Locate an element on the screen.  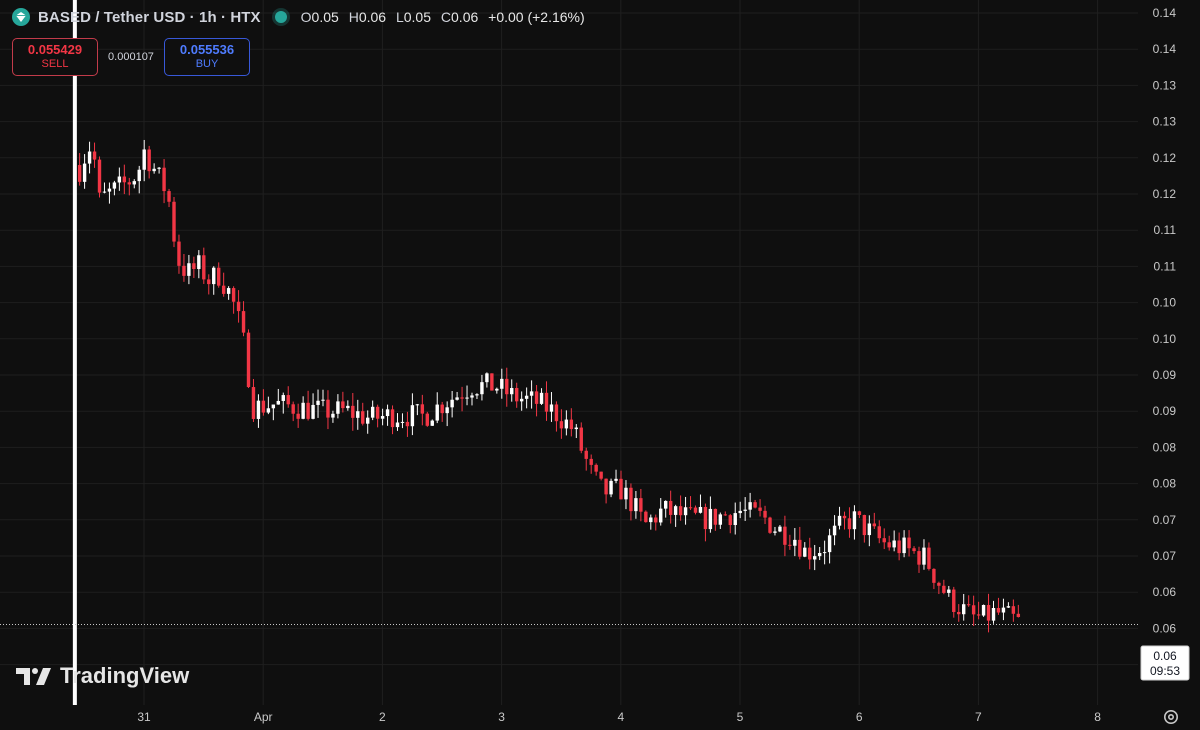
trade-panel: 0.055429 SELL 0.000107 0.055536 BUY is located at coordinates (131, 57).